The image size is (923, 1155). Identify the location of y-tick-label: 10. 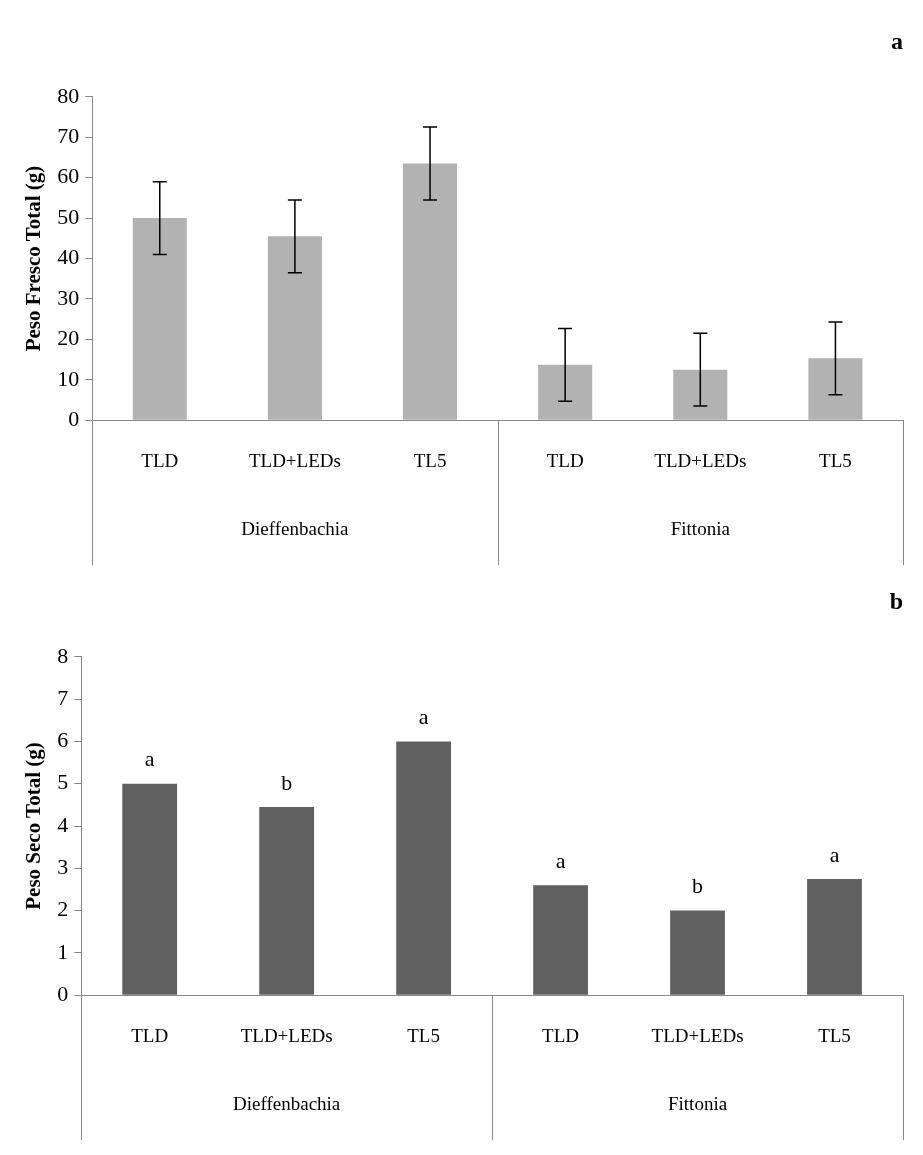
(68, 378).